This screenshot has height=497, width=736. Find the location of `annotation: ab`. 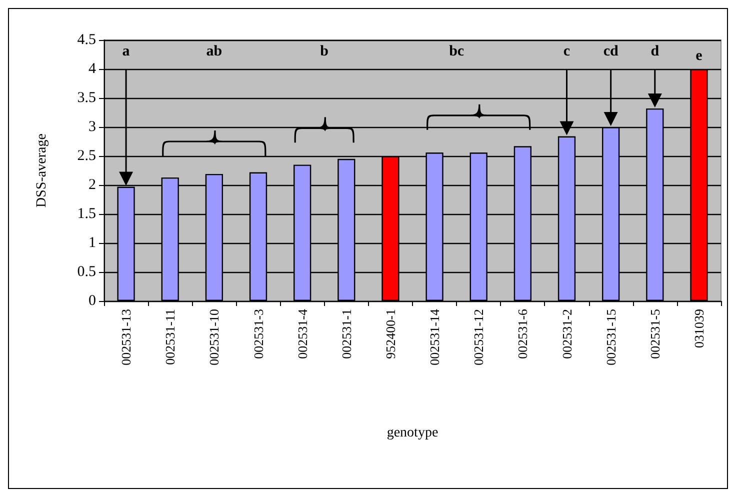

annotation: ab is located at coordinates (214, 52).